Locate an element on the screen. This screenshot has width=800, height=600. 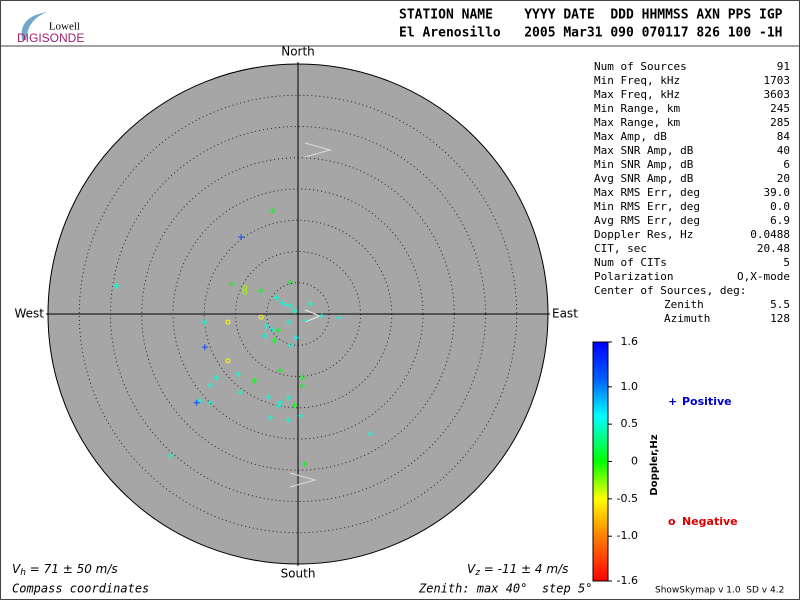
stat-value: 39.0 is located at coordinates (777, 192).